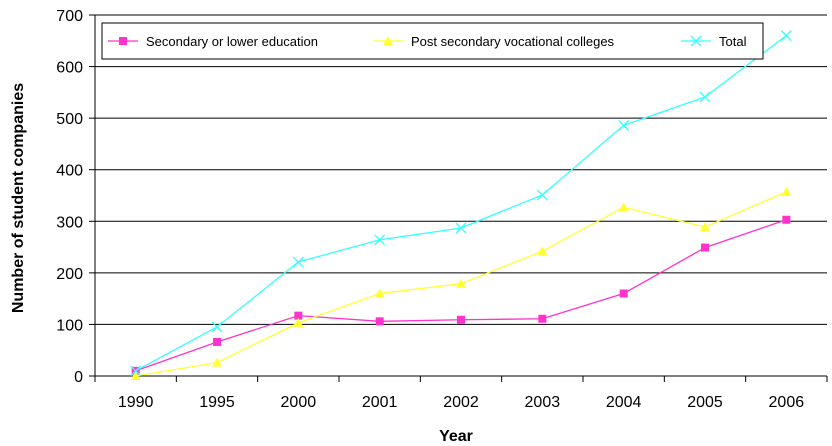 The width and height of the screenshot is (832, 446). I want to click on legend-item: Secondary or lower education, so click(213, 41).